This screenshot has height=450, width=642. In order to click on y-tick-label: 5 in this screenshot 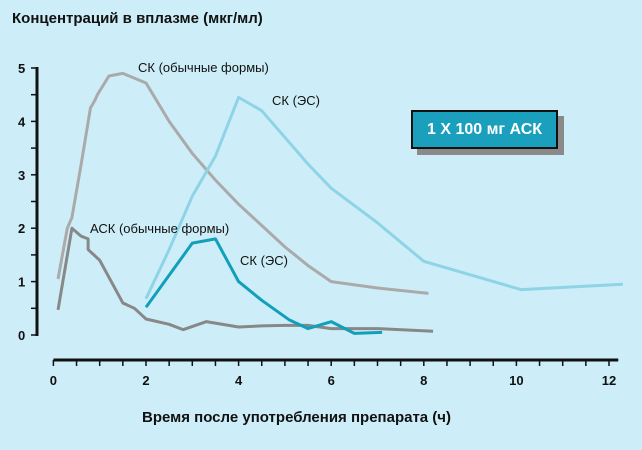, I will do `click(21, 68)`.